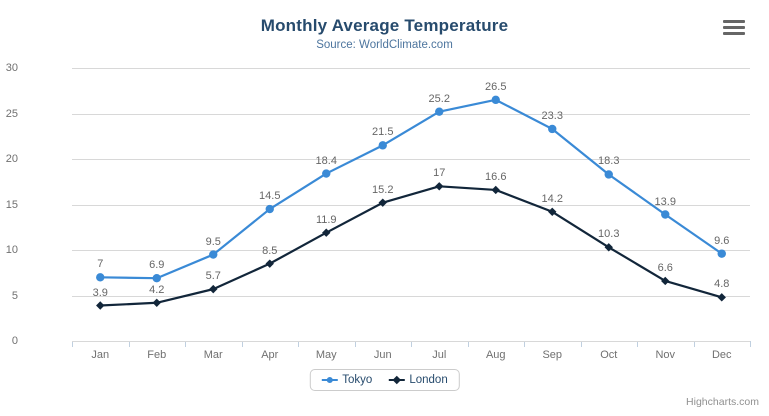 Image resolution: width=769 pixels, height=416 pixels. I want to click on legend-item-london: London, so click(418, 380).